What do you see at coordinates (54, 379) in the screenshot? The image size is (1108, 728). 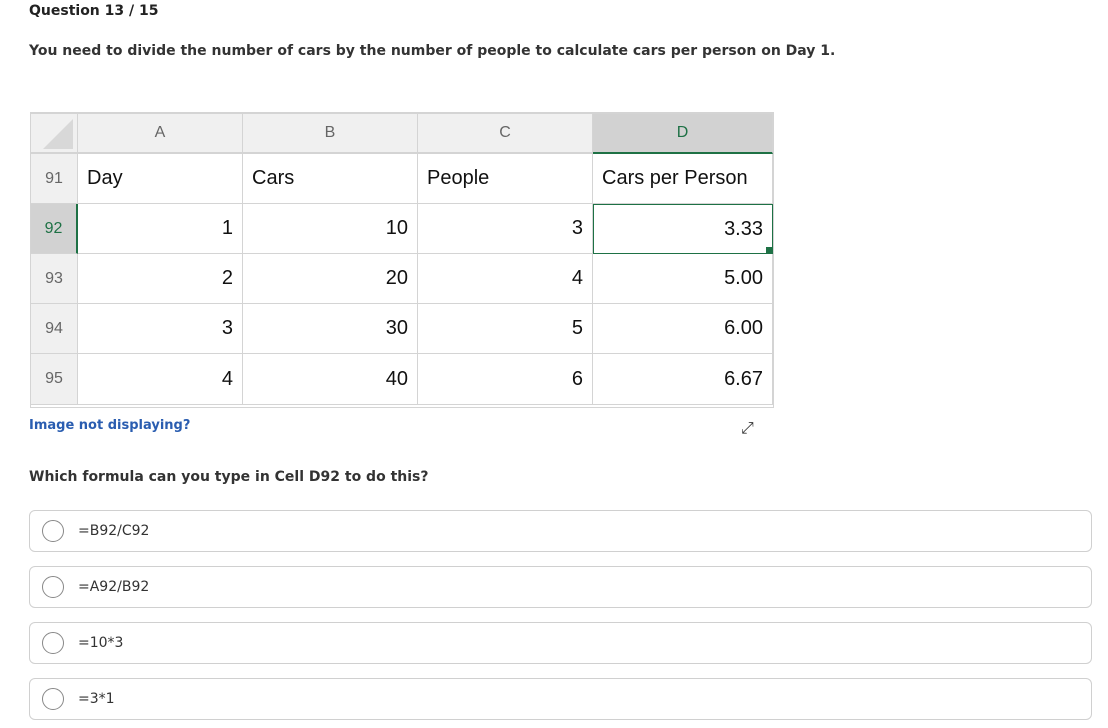 I see `row-header: 95` at bounding box center [54, 379].